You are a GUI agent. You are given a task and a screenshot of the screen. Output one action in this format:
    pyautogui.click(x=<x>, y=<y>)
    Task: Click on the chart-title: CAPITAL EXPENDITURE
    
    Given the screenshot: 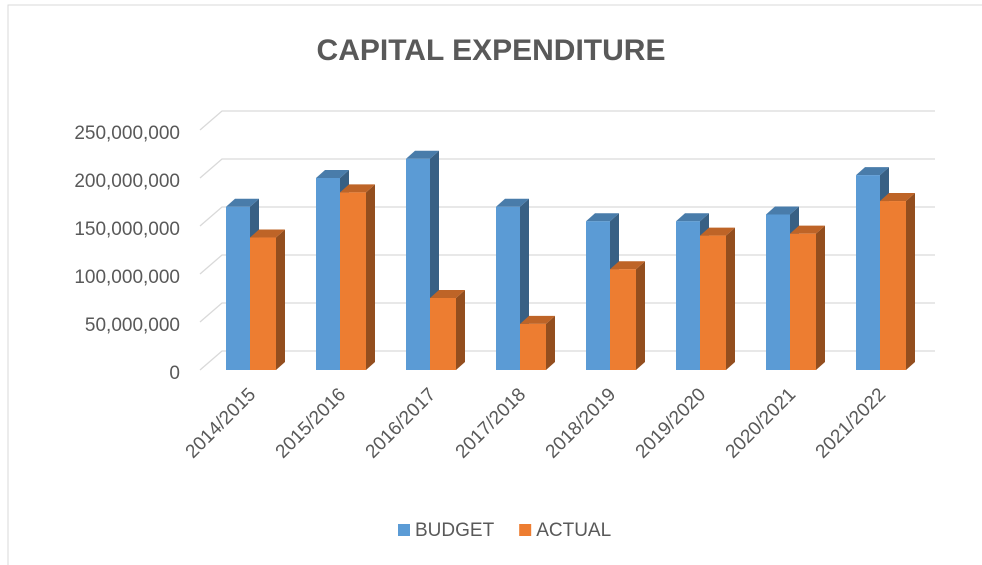 What is the action you would take?
    pyautogui.click(x=491, y=50)
    